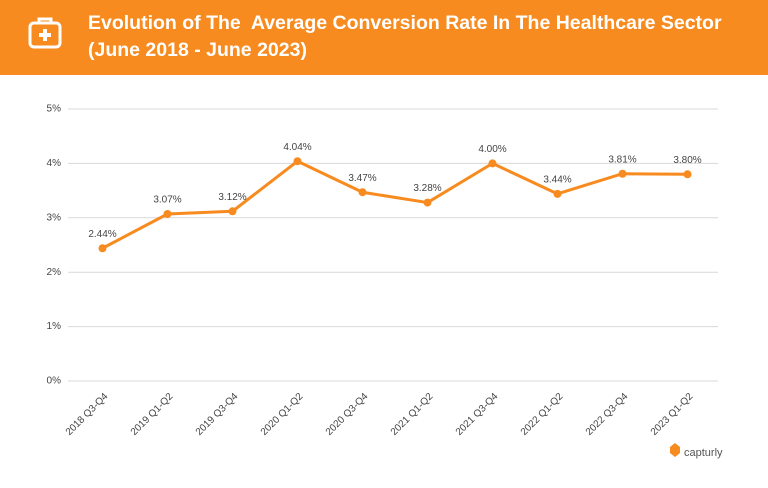 Image resolution: width=768 pixels, height=488 pixels. Describe the element at coordinates (687, 160) in the screenshot. I see `data-label: 3.80%` at that location.